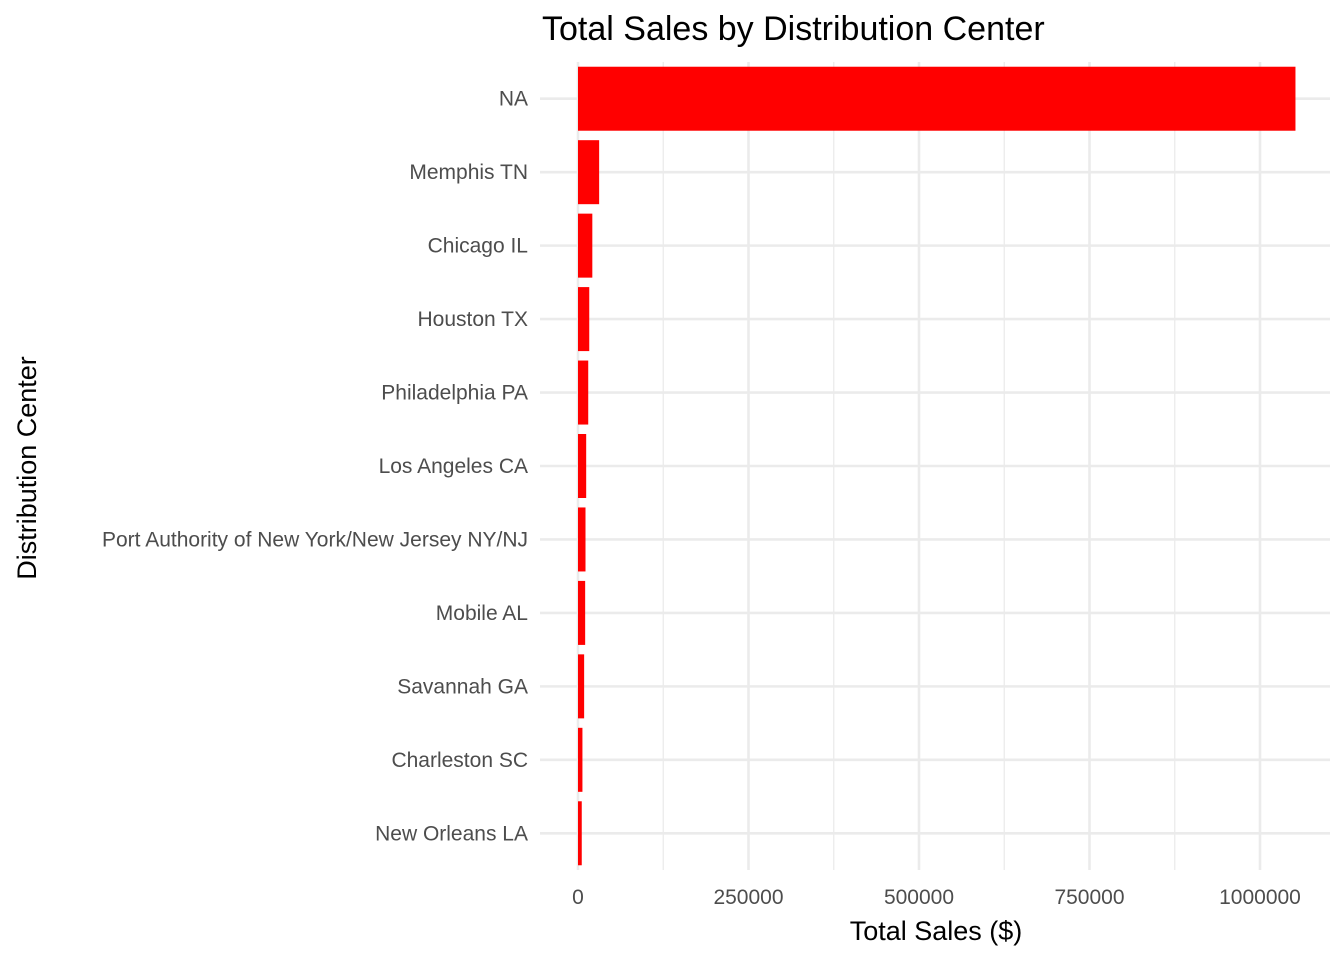 The width and height of the screenshot is (1344, 960). What do you see at coordinates (478, 246) in the screenshot?
I see `y-tick-label: Chicago IL` at bounding box center [478, 246].